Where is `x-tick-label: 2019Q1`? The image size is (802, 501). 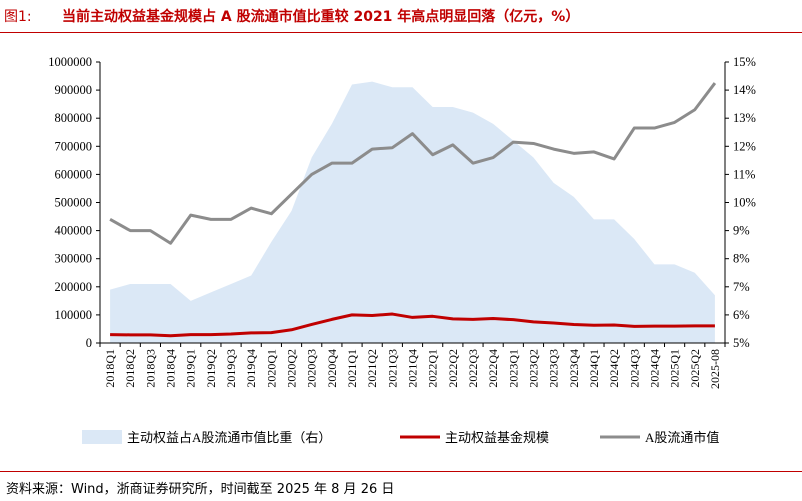
x-tick-label: 2019Q1 is located at coordinates (191, 368).